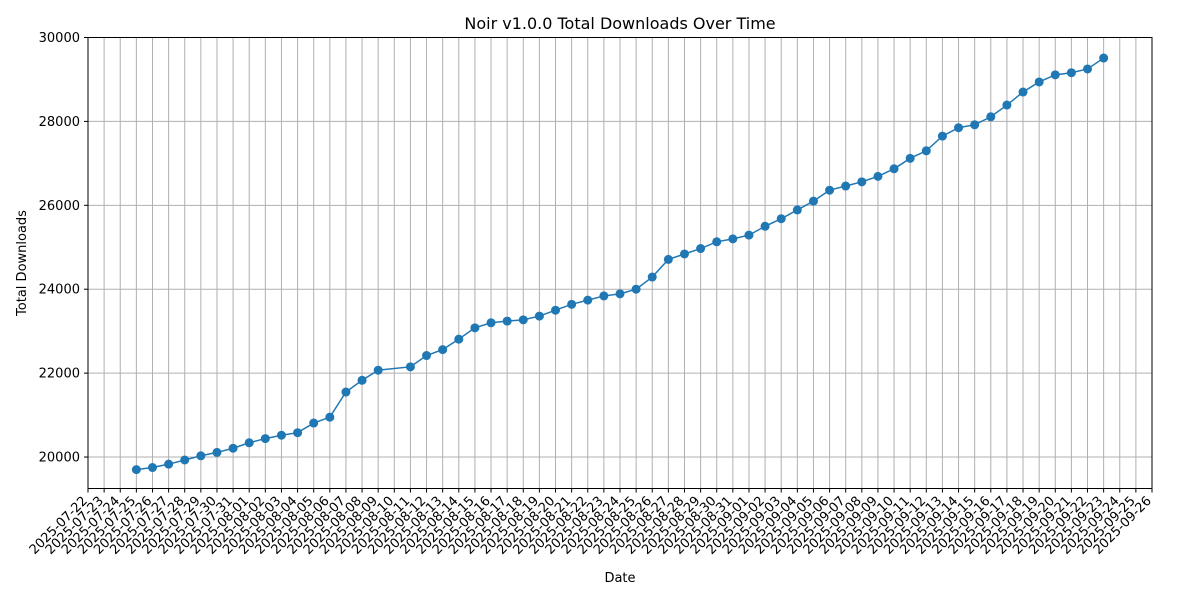 This screenshot has width=1200, height=600. Describe the element at coordinates (59, 122) in the screenshot. I see `y-tick-label: 28000` at that location.